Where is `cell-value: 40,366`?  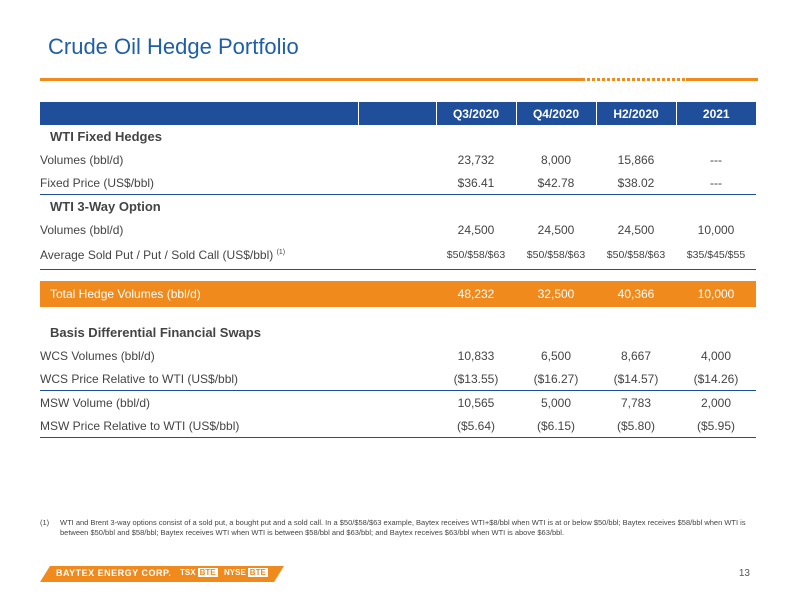 cell-value: 40,366 is located at coordinates (636, 294).